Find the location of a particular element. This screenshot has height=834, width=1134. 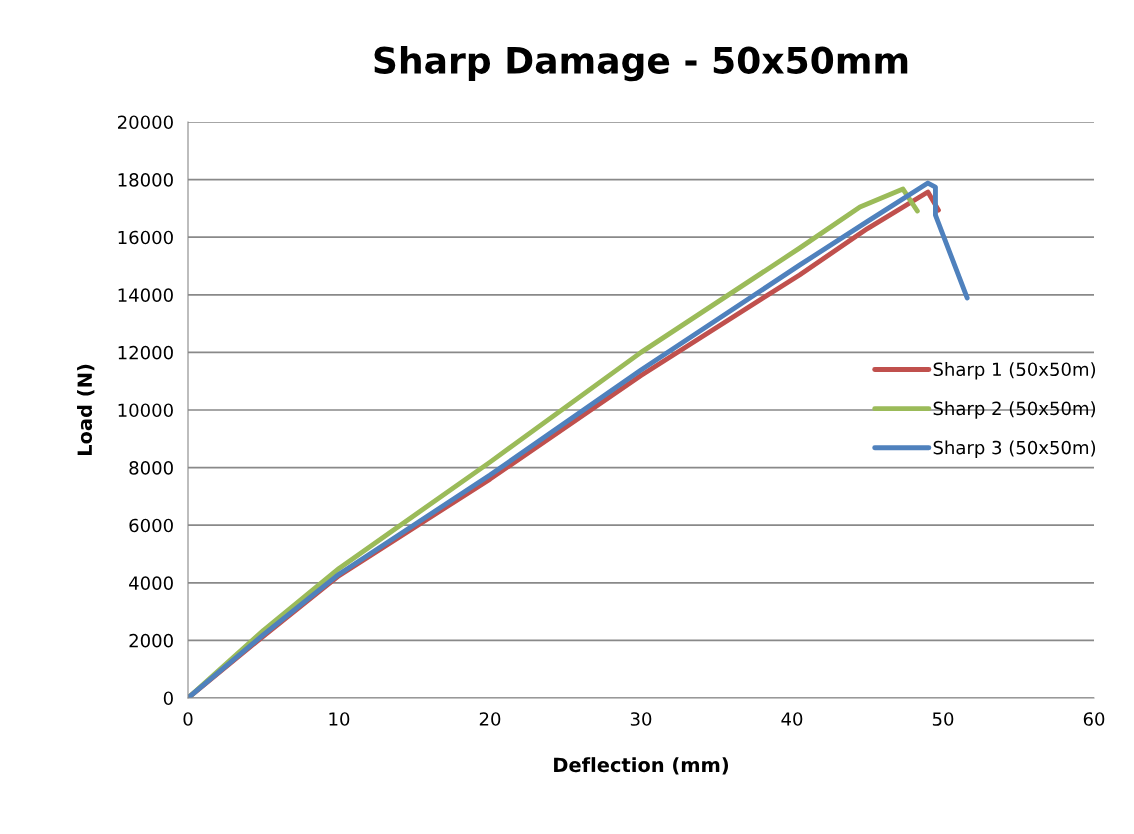

x-axis-title: Deflection (mm) is located at coordinates (641, 766).